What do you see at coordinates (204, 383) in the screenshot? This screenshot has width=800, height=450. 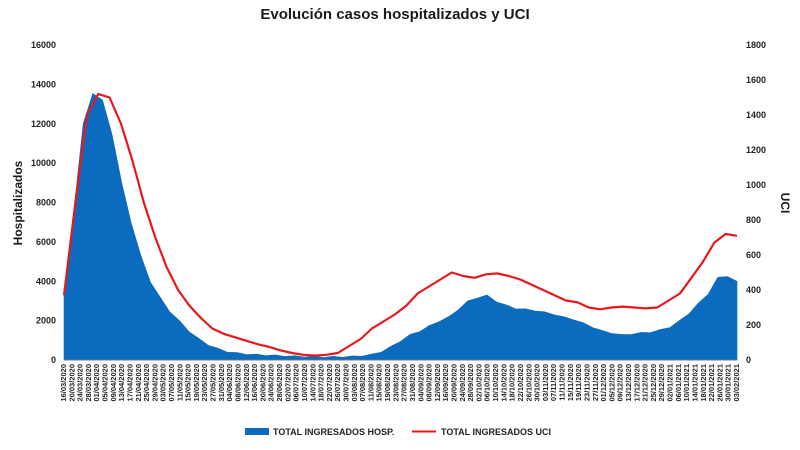 I see `x-tick-label: 23/05/2020` at bounding box center [204, 383].